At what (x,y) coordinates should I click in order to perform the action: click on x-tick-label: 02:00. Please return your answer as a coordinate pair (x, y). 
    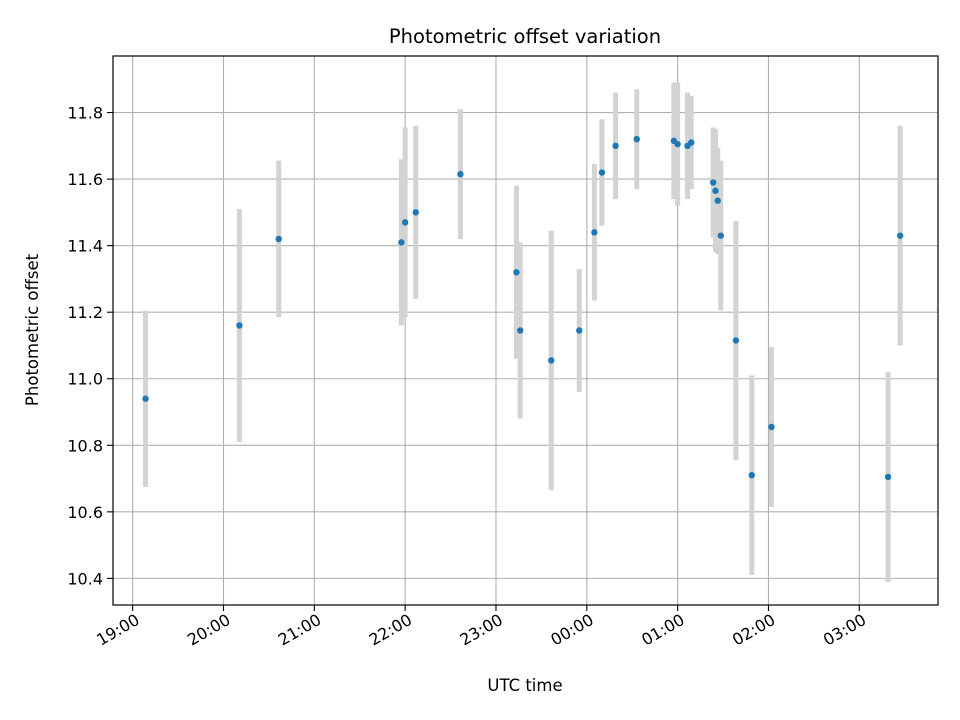
    Looking at the image, I should click on (753, 630).